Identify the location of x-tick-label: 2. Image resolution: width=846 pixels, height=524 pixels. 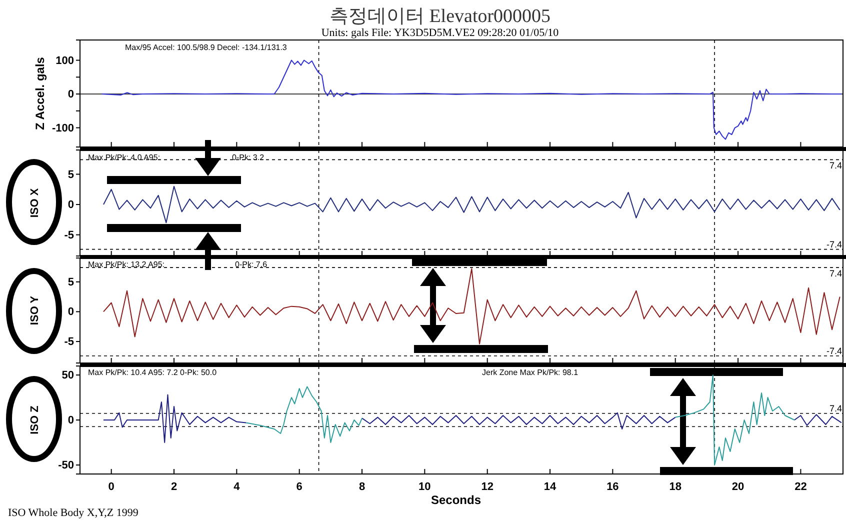
(174, 487).